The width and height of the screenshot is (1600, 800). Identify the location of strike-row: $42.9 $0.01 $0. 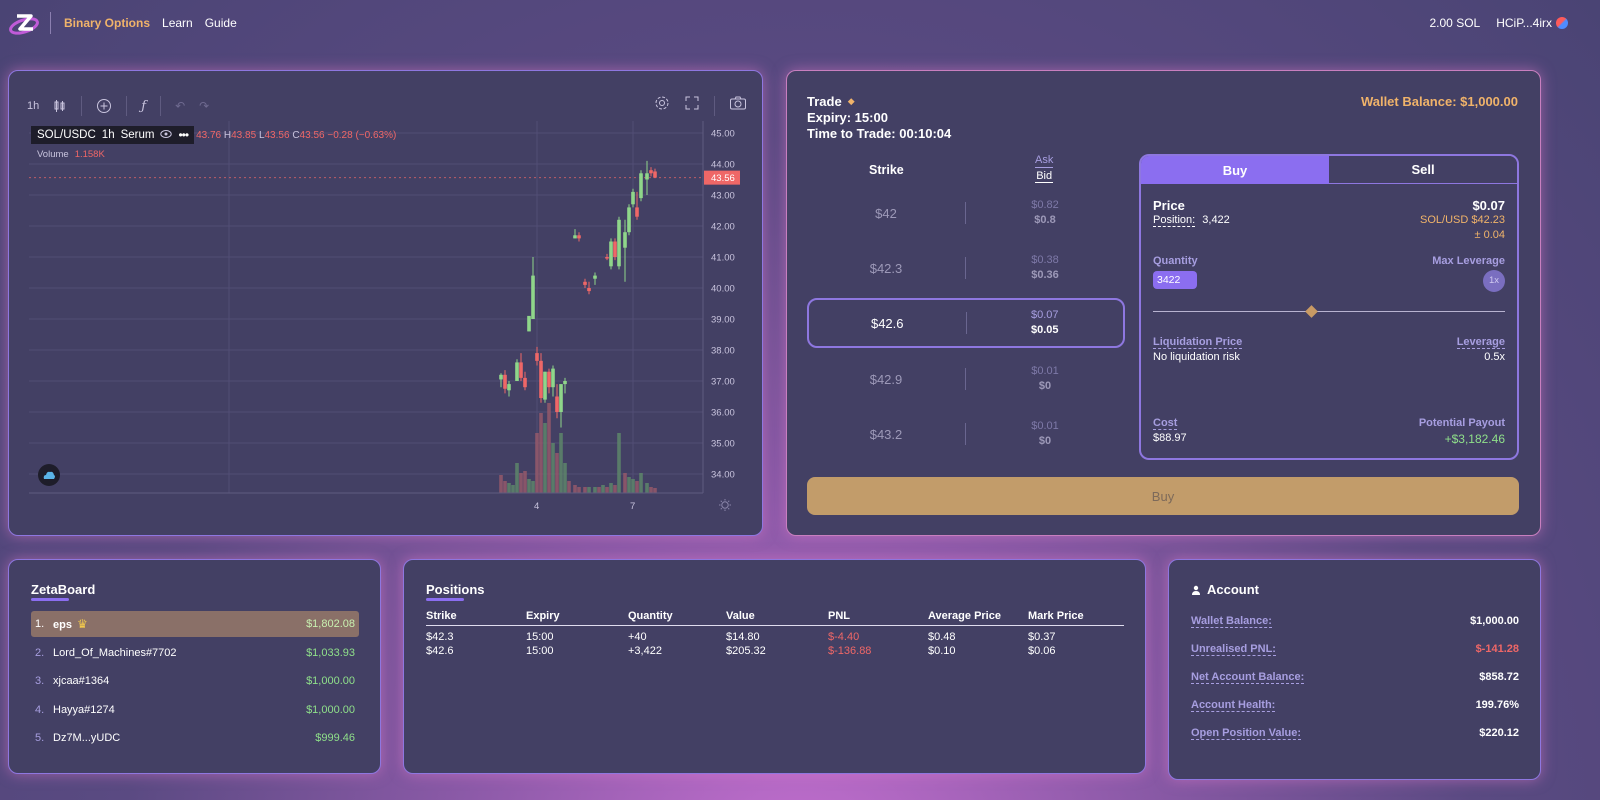
(966, 379).